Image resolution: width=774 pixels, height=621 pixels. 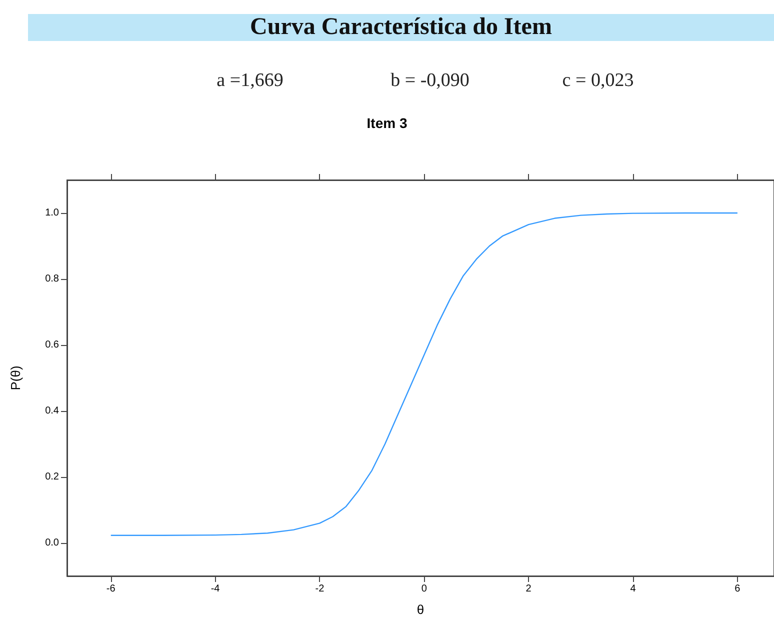 What do you see at coordinates (430, 81) in the screenshot?
I see `text: b = -0,090` at bounding box center [430, 81].